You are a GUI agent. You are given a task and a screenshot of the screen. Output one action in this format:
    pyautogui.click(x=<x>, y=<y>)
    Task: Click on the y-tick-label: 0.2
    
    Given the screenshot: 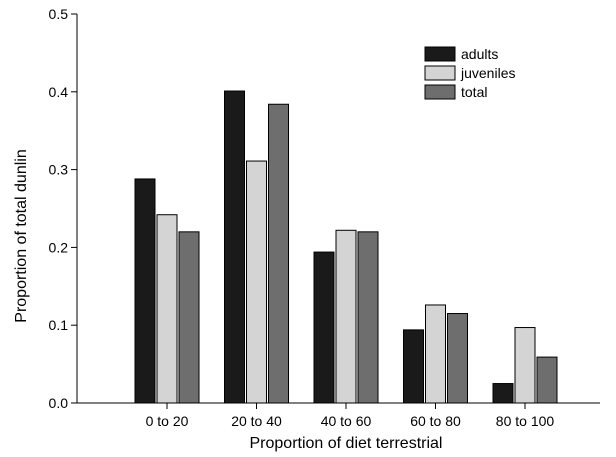 What is the action you would take?
    pyautogui.click(x=59, y=247)
    